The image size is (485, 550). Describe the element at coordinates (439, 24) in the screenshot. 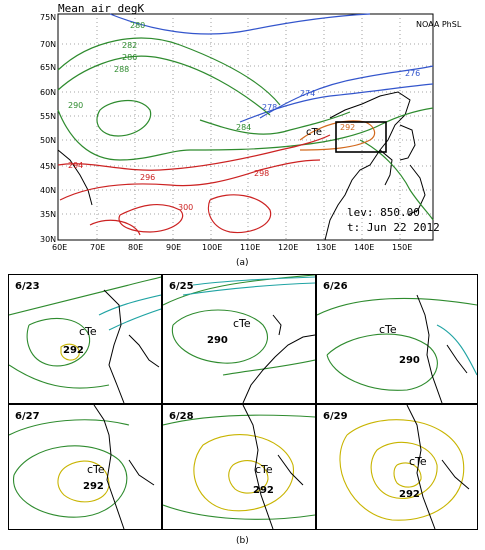

I see `map-source: NOAA PhSL` at that location.